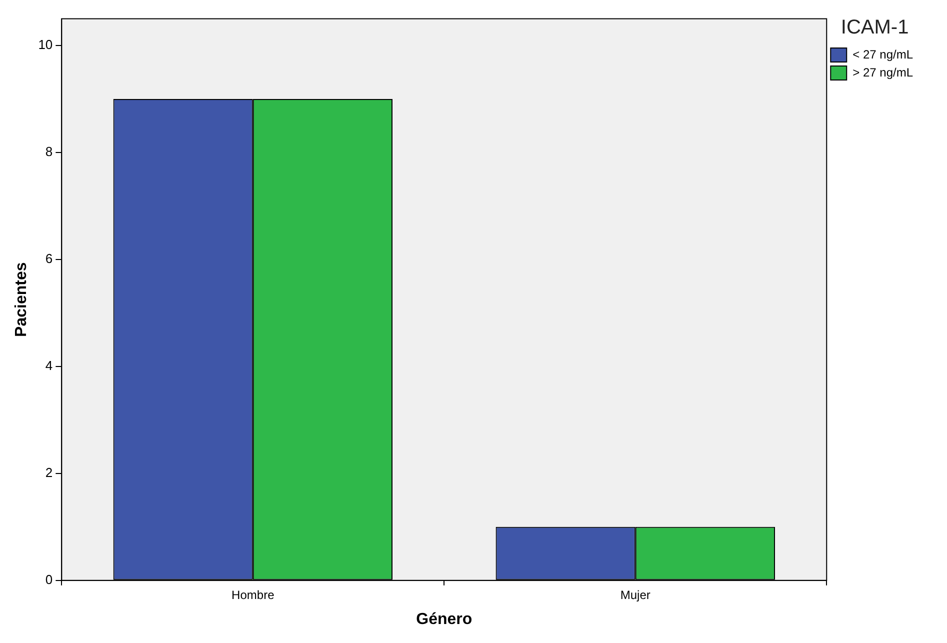 This screenshot has height=643, width=947. What do you see at coordinates (883, 72) in the screenshot?
I see `legend-label: > 27 ng/mL` at bounding box center [883, 72].